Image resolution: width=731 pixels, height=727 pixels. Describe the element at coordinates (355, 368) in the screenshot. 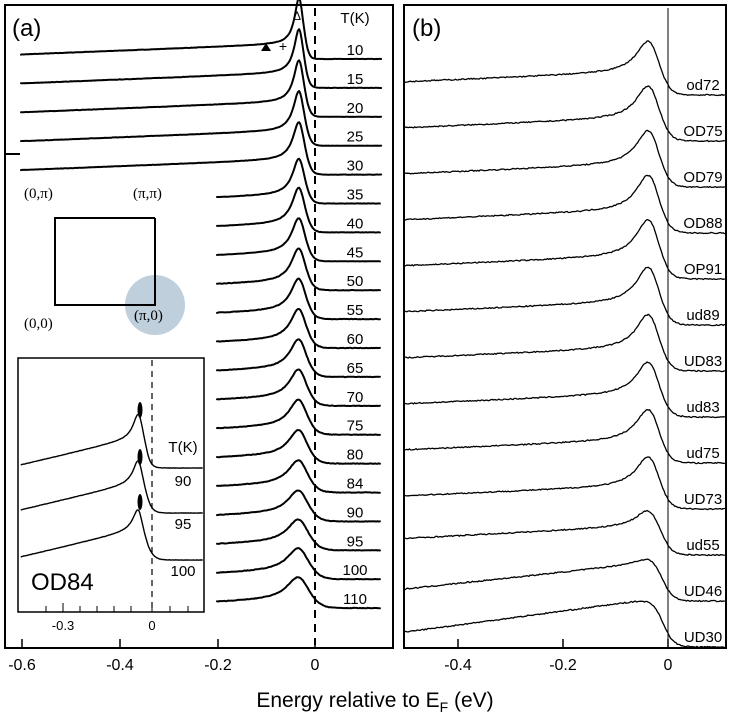

I see `temperature-label-65: 65` at that location.